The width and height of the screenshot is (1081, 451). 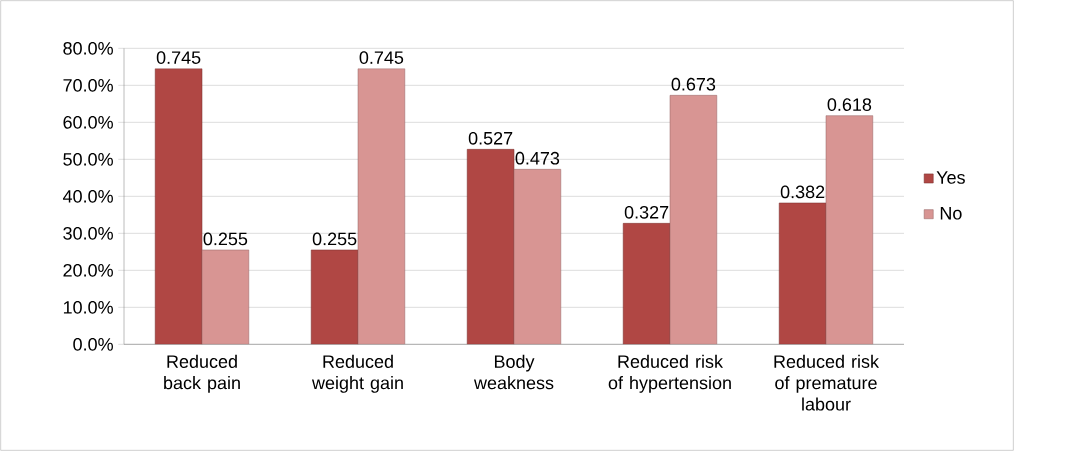 I want to click on y-tick-label: 20.0%, so click(x=88, y=270).